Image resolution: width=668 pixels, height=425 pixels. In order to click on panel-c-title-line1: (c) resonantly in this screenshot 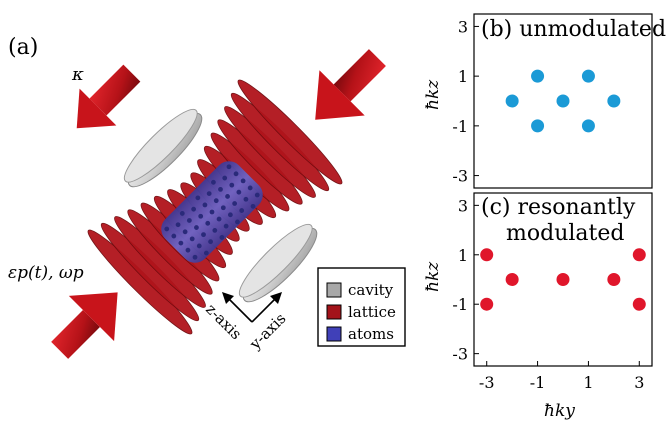, I will do `click(558, 207)`.